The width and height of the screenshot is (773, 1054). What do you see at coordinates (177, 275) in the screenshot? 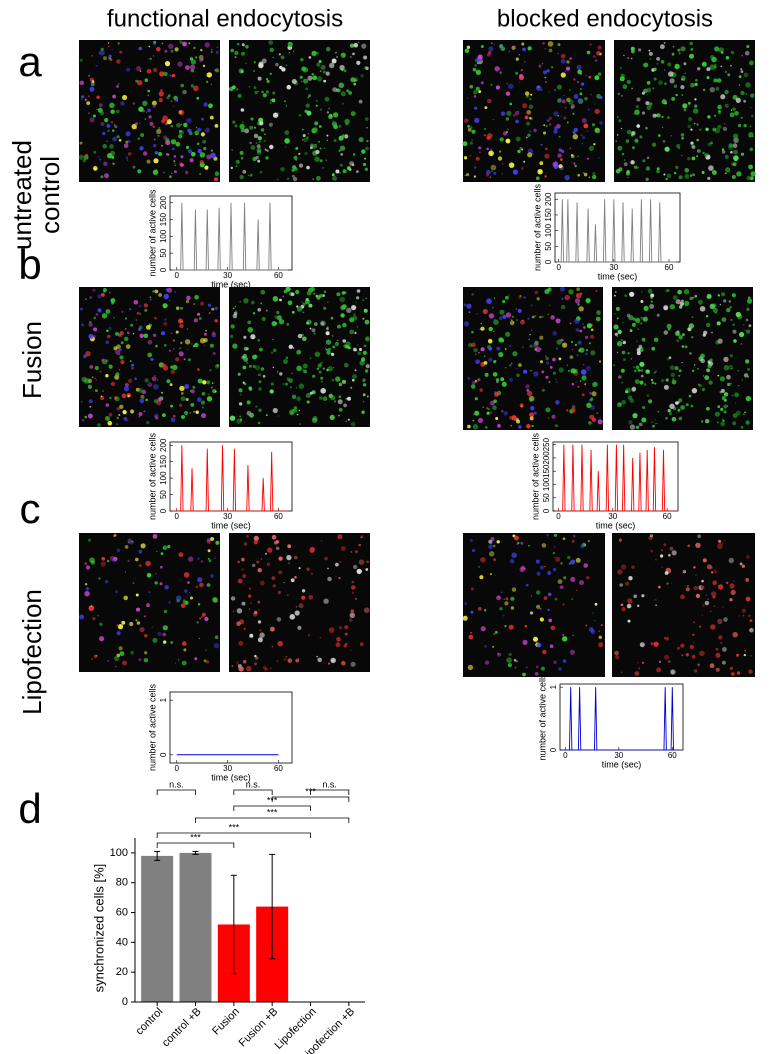
I see `x-tick-label: 0` at bounding box center [177, 275].